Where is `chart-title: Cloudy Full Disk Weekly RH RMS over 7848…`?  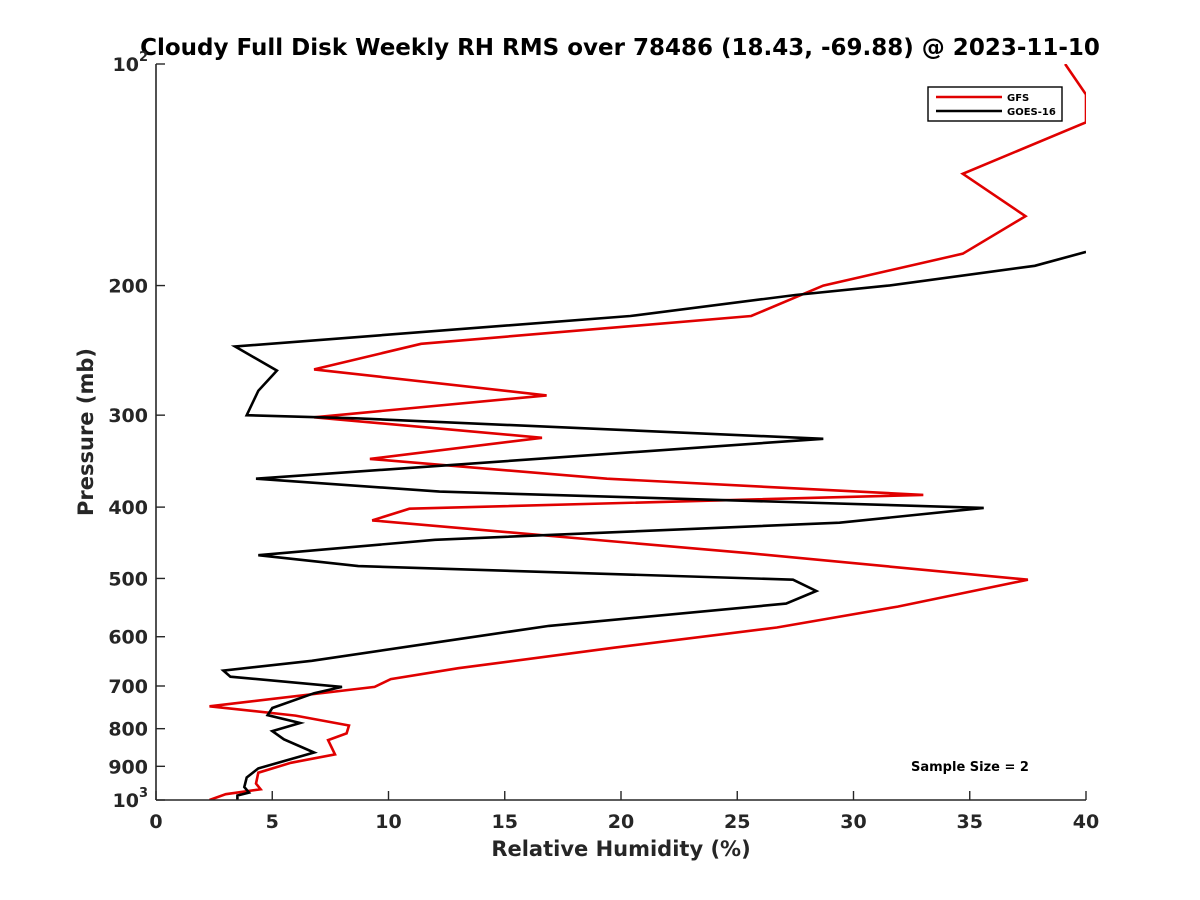
chart-title: Cloudy Full Disk Weekly RH RMS over 7848… is located at coordinates (620, 48).